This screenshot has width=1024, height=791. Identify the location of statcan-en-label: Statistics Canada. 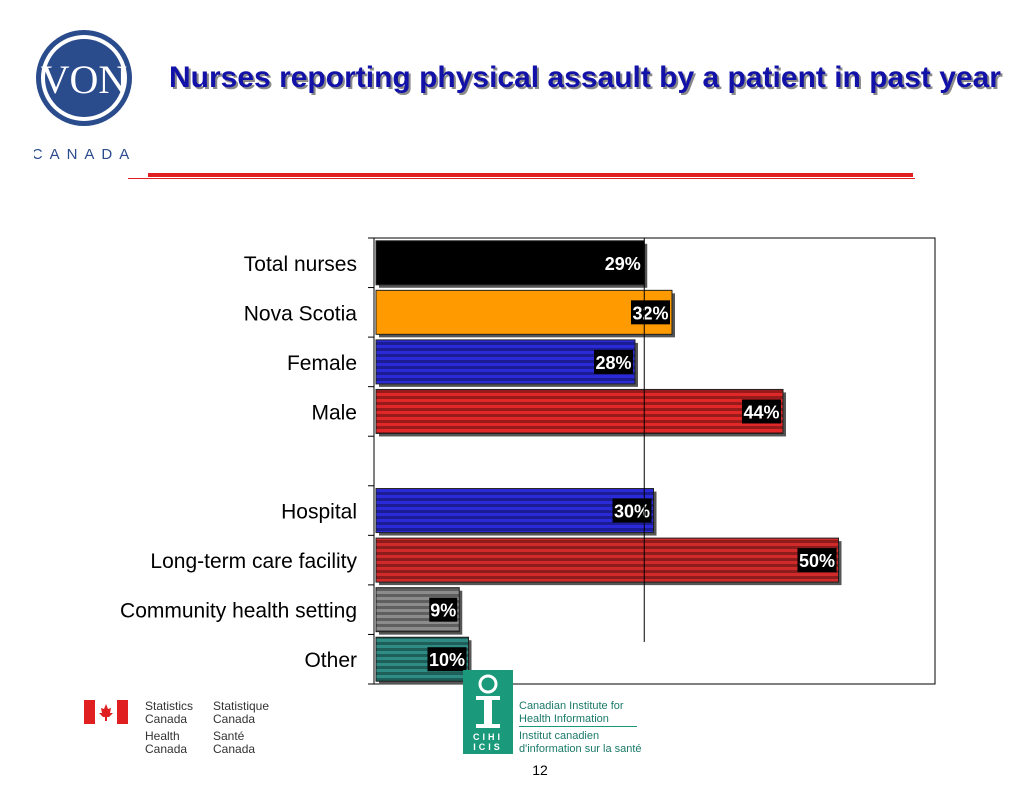
(169, 712).